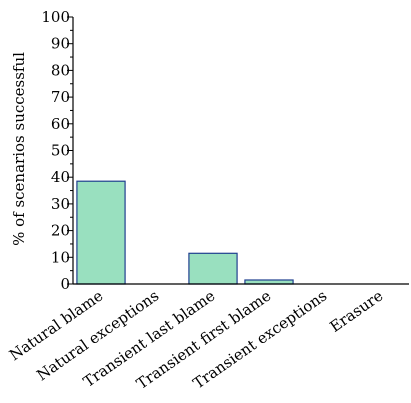 The width and height of the screenshot is (411, 403). Describe the element at coordinates (269, 282) in the screenshot. I see `bar-transient-first-blame` at that location.